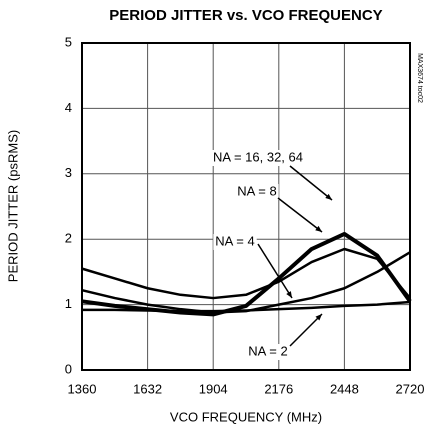  I want to click on x-tick-label: 1360, so click(82, 388).